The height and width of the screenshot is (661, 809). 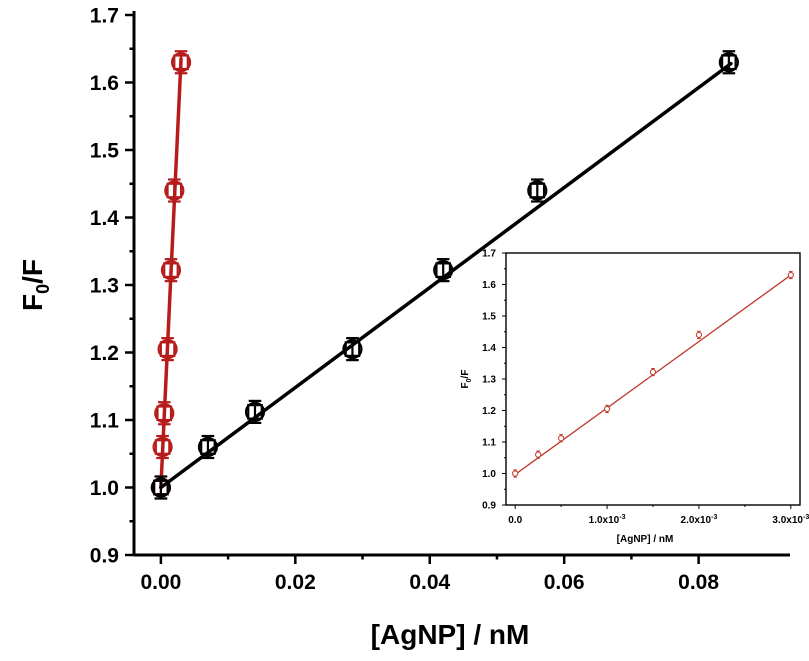 I want to click on inset-frame, so click(x=653, y=379).